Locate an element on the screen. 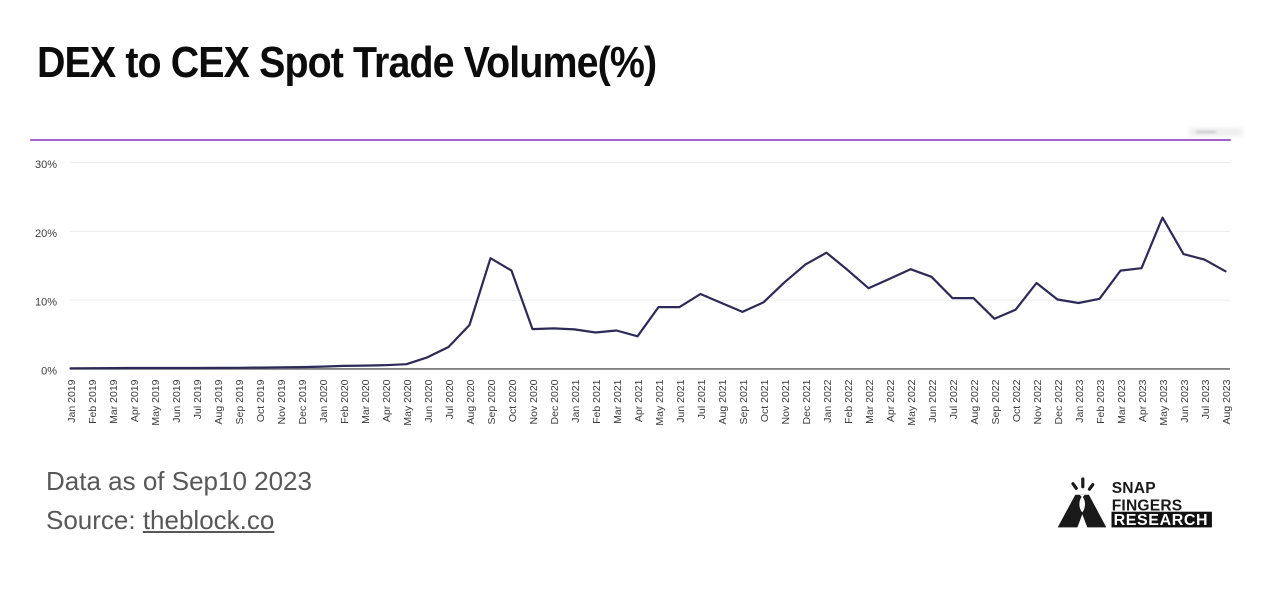  svg-text: FINGERS is located at coordinates (1147, 505).